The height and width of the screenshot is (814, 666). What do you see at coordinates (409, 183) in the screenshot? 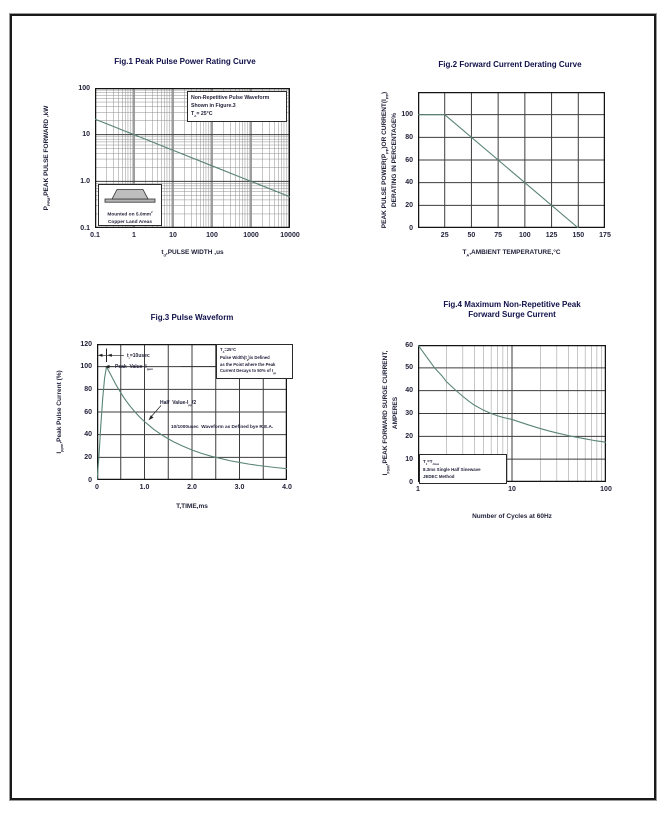
I see `fig2-y-tick-label: 40` at bounding box center [409, 183].